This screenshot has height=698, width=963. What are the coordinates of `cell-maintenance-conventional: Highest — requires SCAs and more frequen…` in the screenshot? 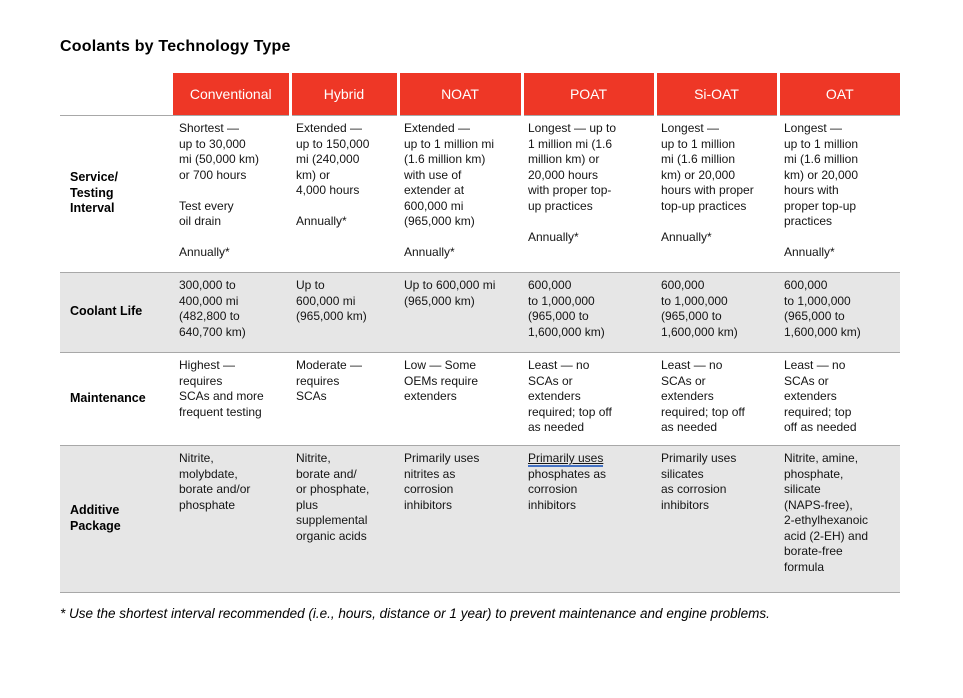 It's located at (231, 399).